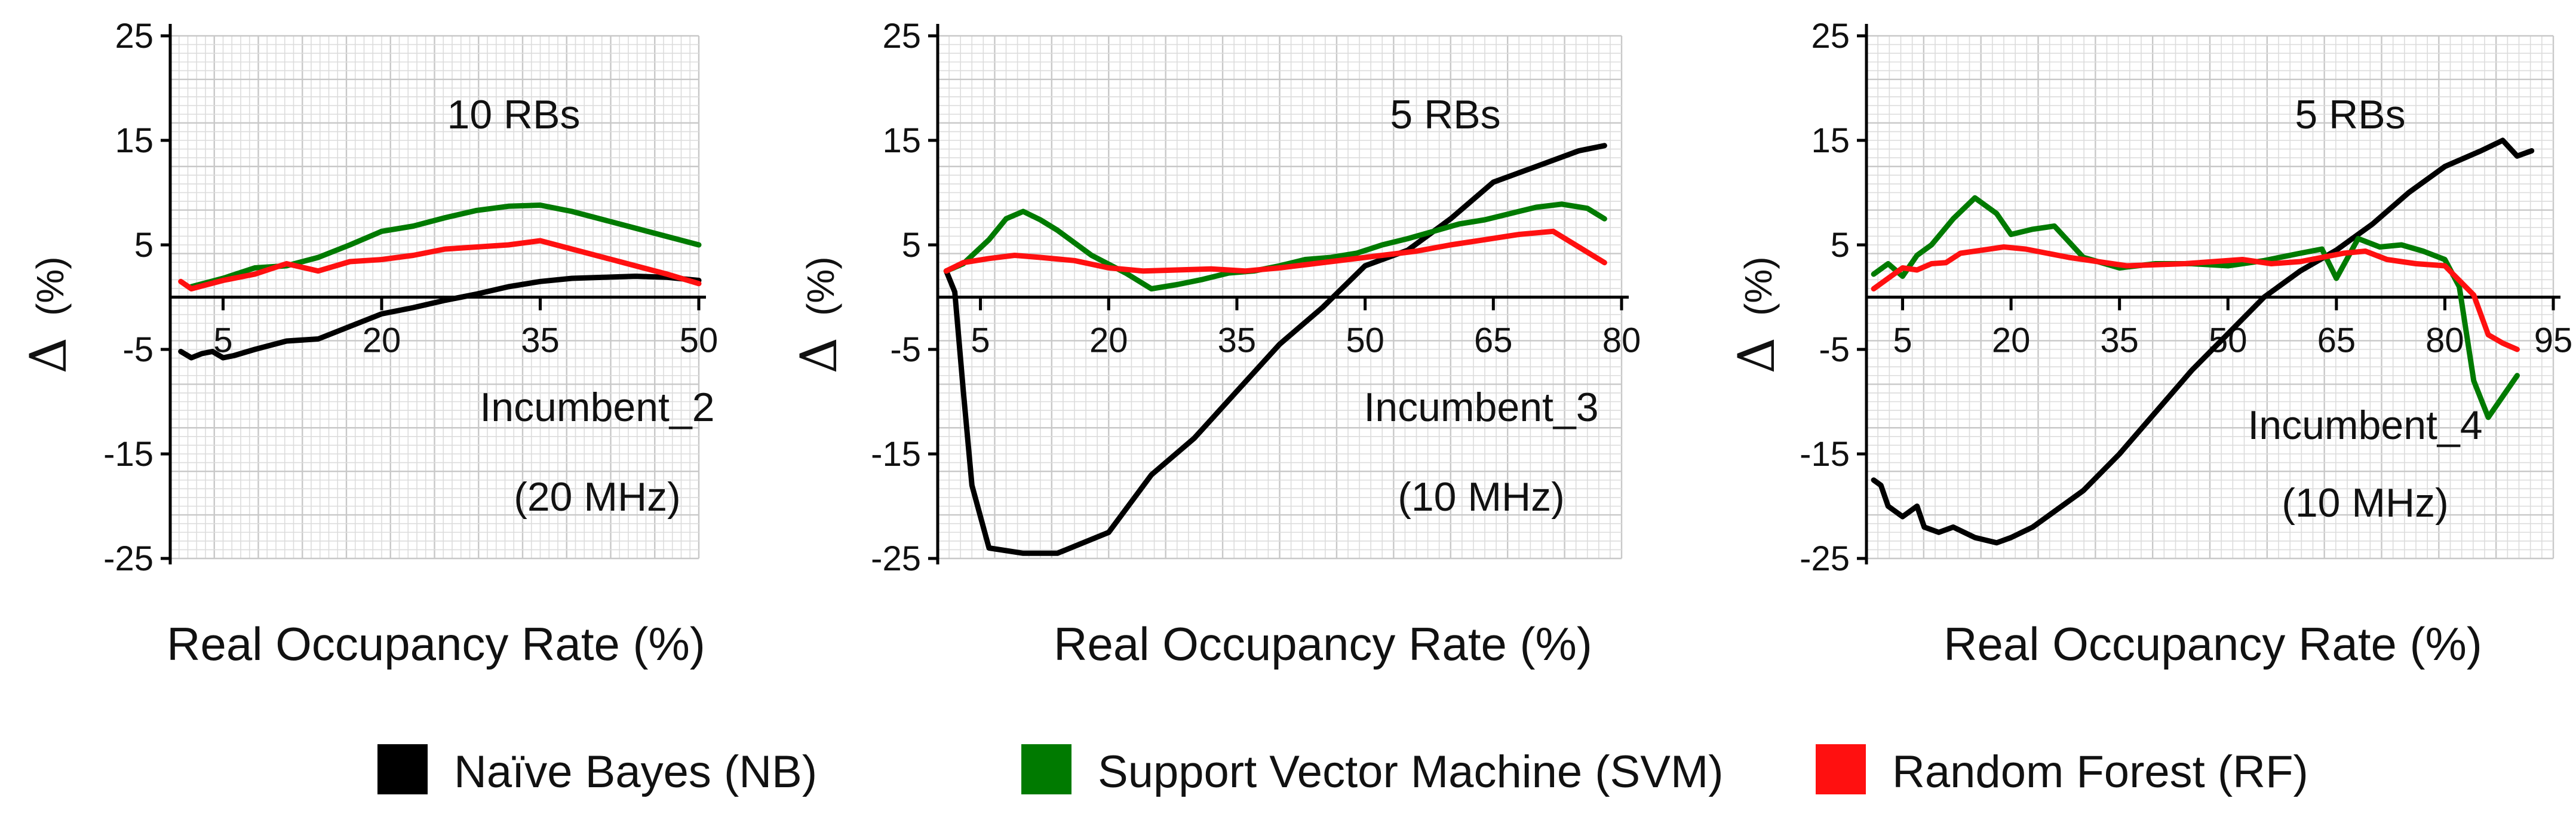  Describe the element at coordinates (1046, 769) in the screenshot. I see `legend-swatch-svm` at that location.